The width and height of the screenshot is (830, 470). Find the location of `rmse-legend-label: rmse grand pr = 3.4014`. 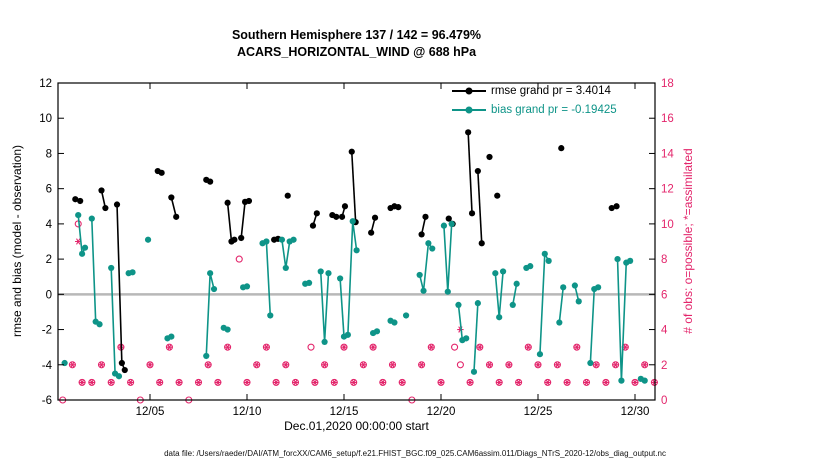

rmse-legend-label: rmse grand pr = 3.4014 is located at coordinates (551, 91).